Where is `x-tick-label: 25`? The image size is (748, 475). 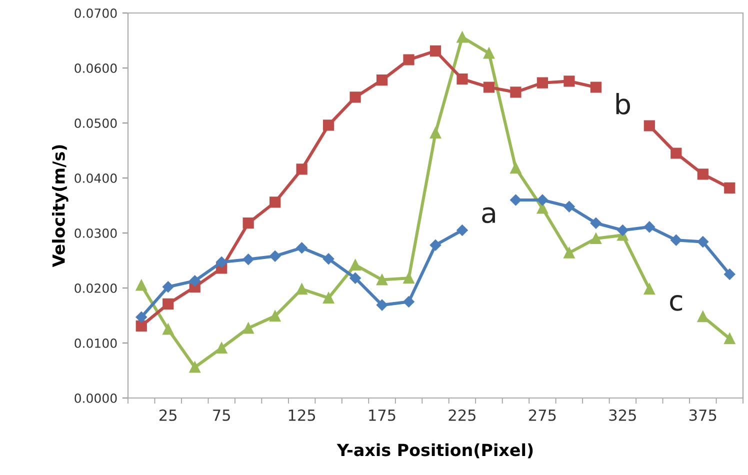
x-tick-label: 25 is located at coordinates (168, 415).